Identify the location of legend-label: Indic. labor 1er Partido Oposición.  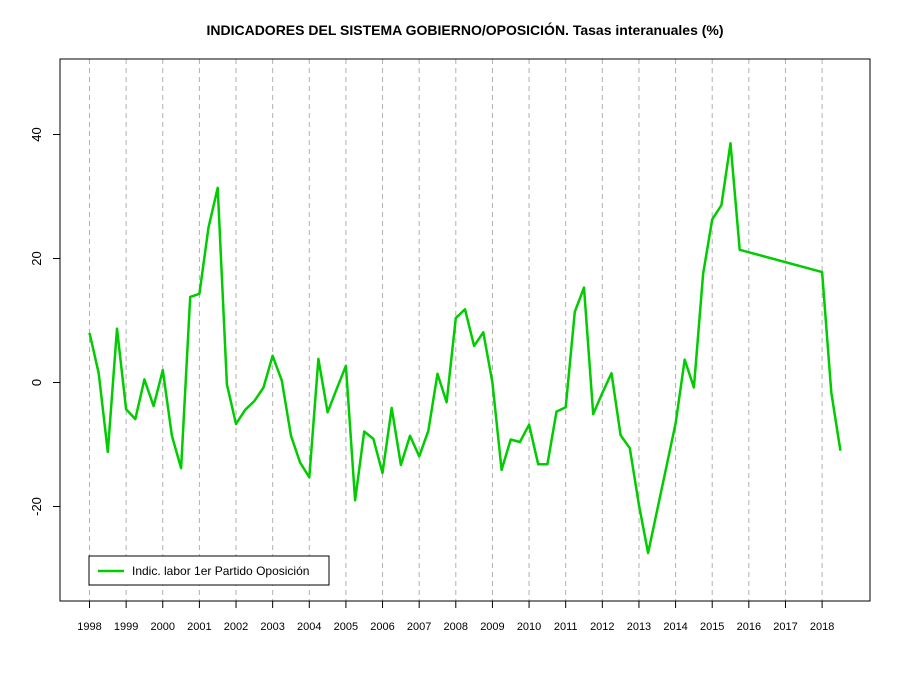
(220, 571).